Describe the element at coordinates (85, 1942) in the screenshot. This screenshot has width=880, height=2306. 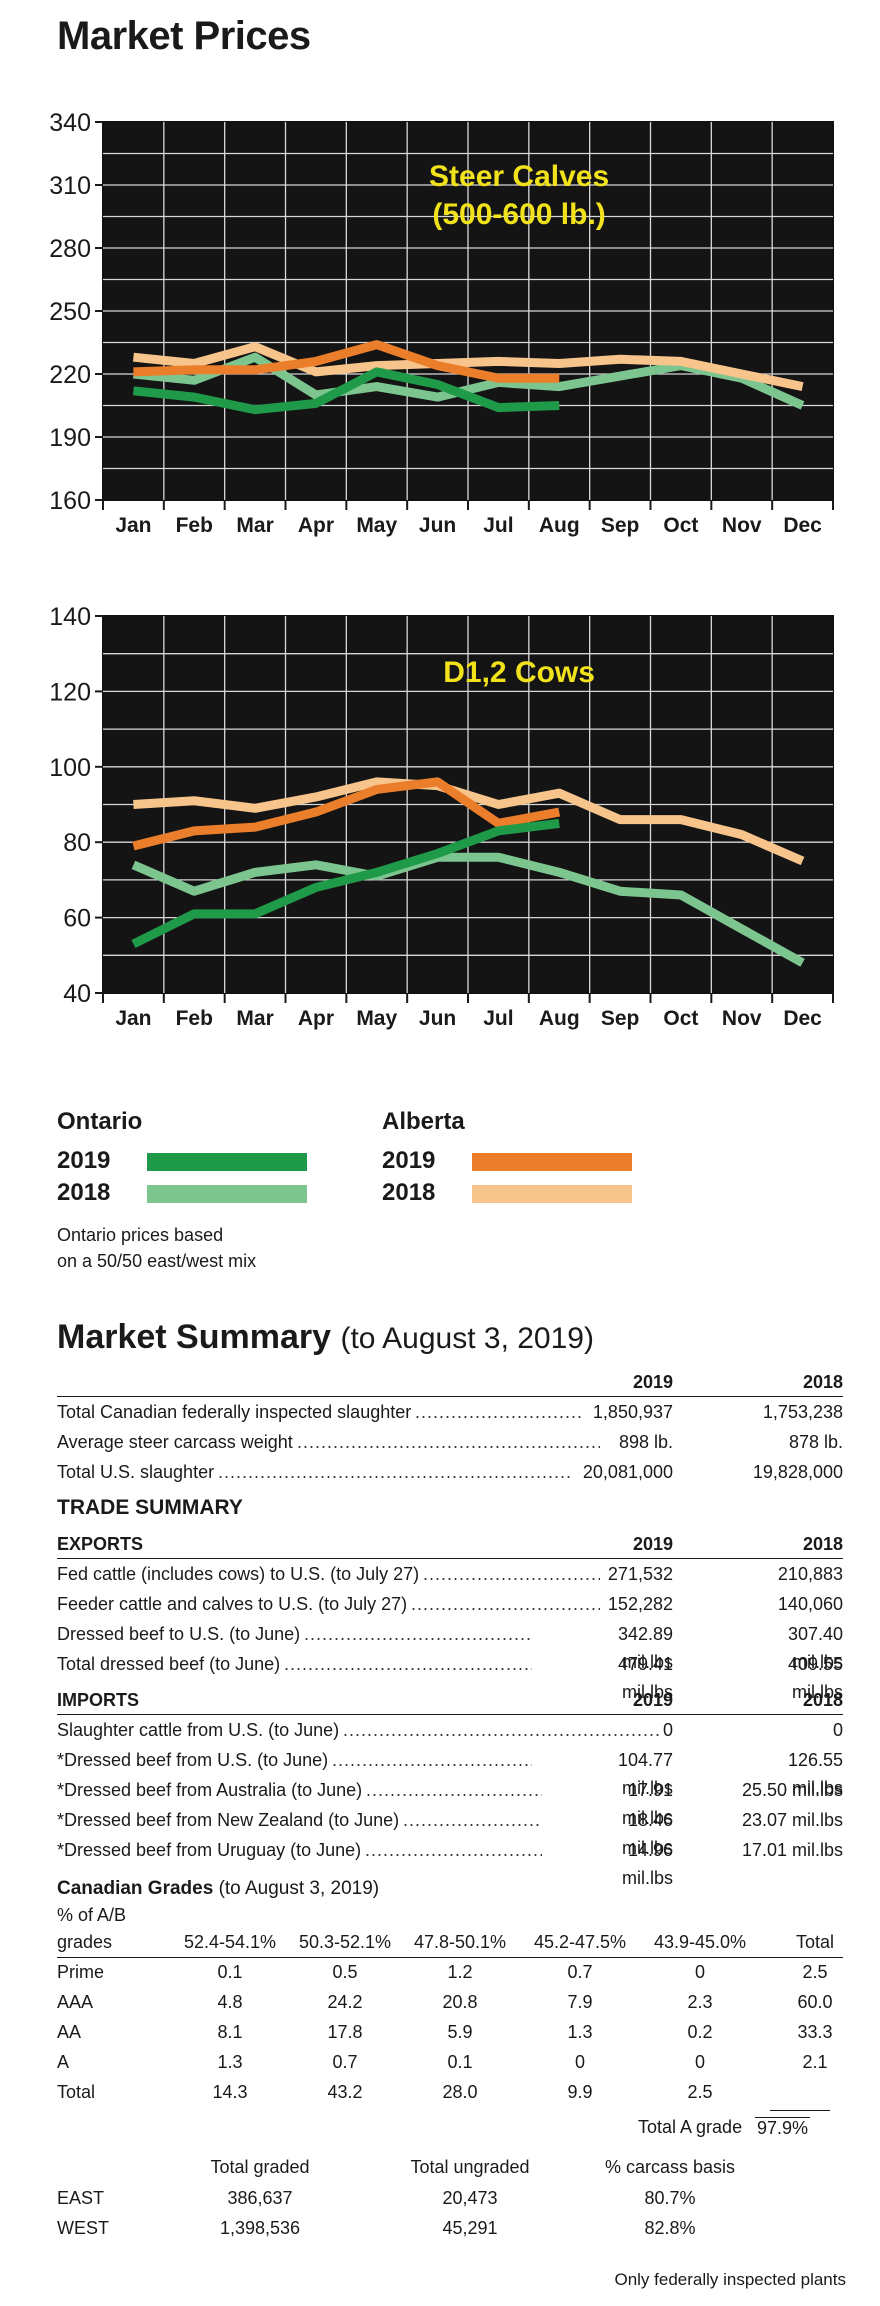
I see `grades-header-cell: grades` at that location.